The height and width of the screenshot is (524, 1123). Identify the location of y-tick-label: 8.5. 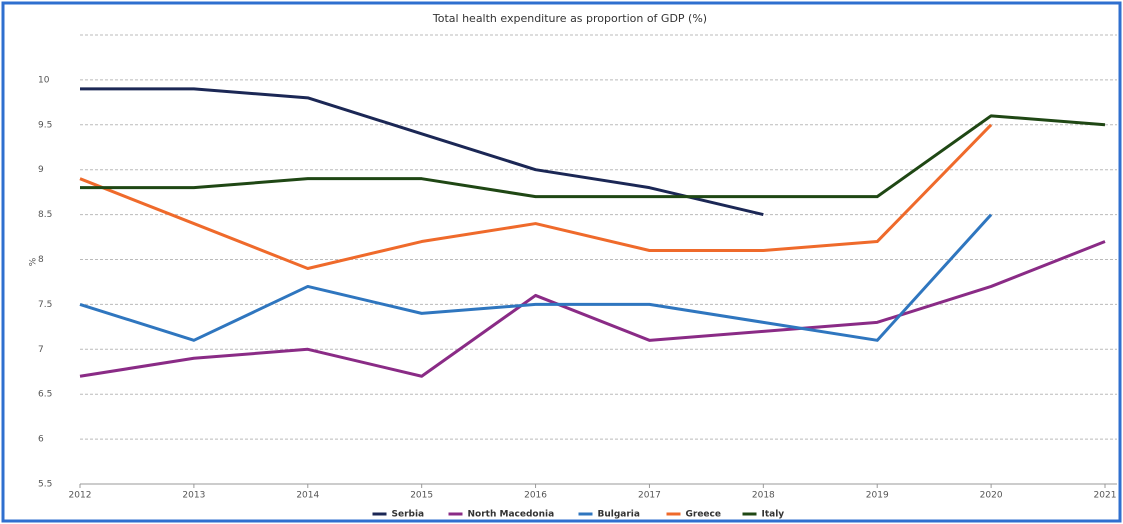
(45, 215).